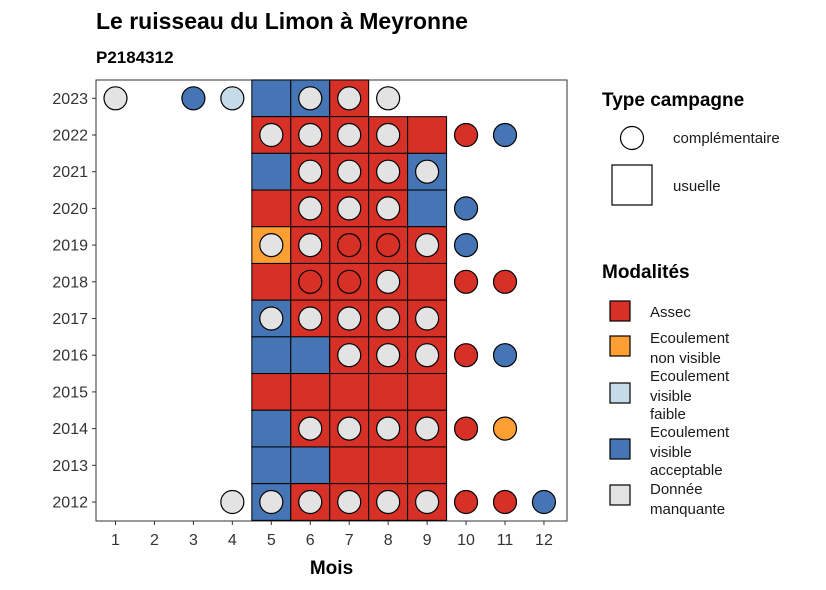 The width and height of the screenshot is (826, 590). Describe the element at coordinates (726, 138) in the screenshot. I see `legend-circle-label: complémentaire` at that location.